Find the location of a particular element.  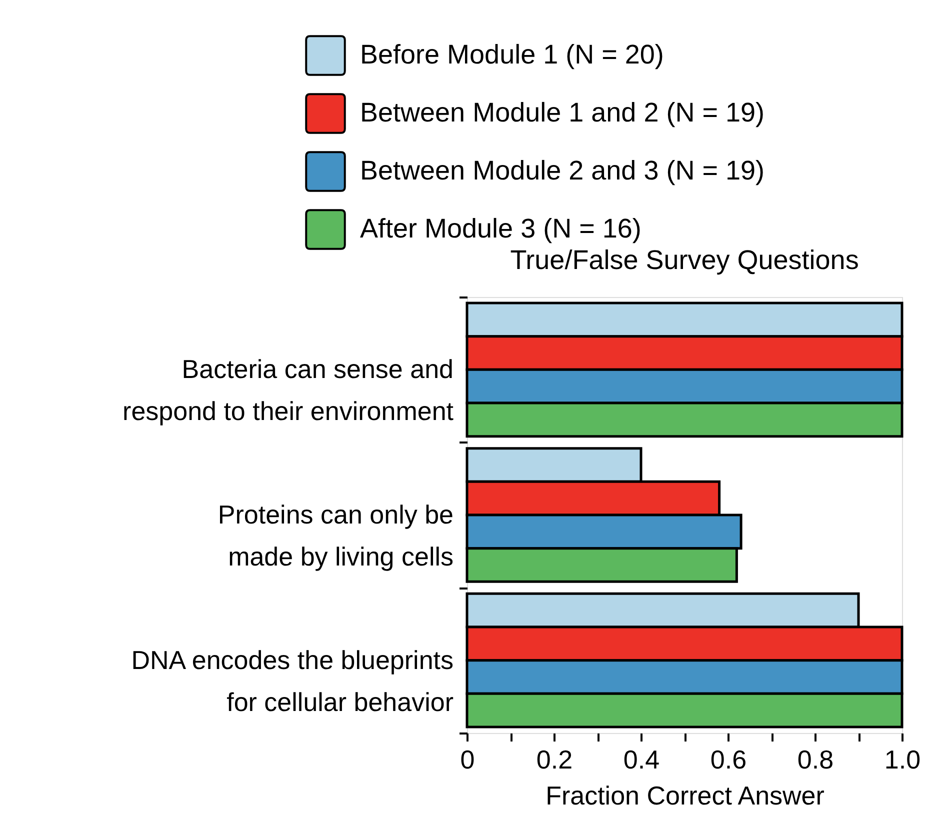

x-tick-label: 0.8 is located at coordinates (815, 759).